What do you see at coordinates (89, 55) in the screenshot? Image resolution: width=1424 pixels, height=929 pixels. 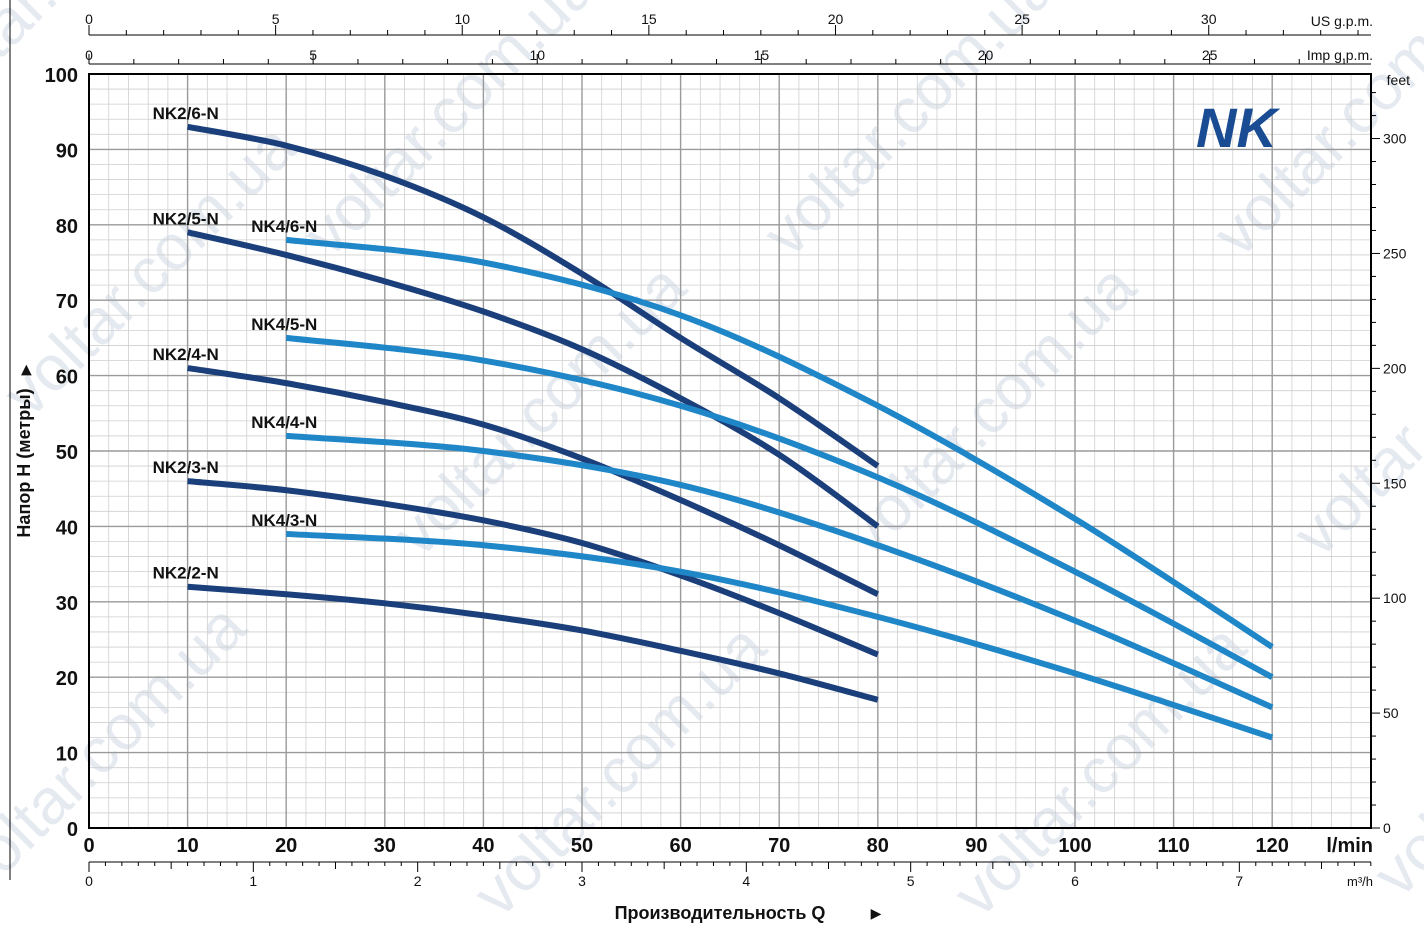 I see `imp-gpm-tick-label: 0` at bounding box center [89, 55].